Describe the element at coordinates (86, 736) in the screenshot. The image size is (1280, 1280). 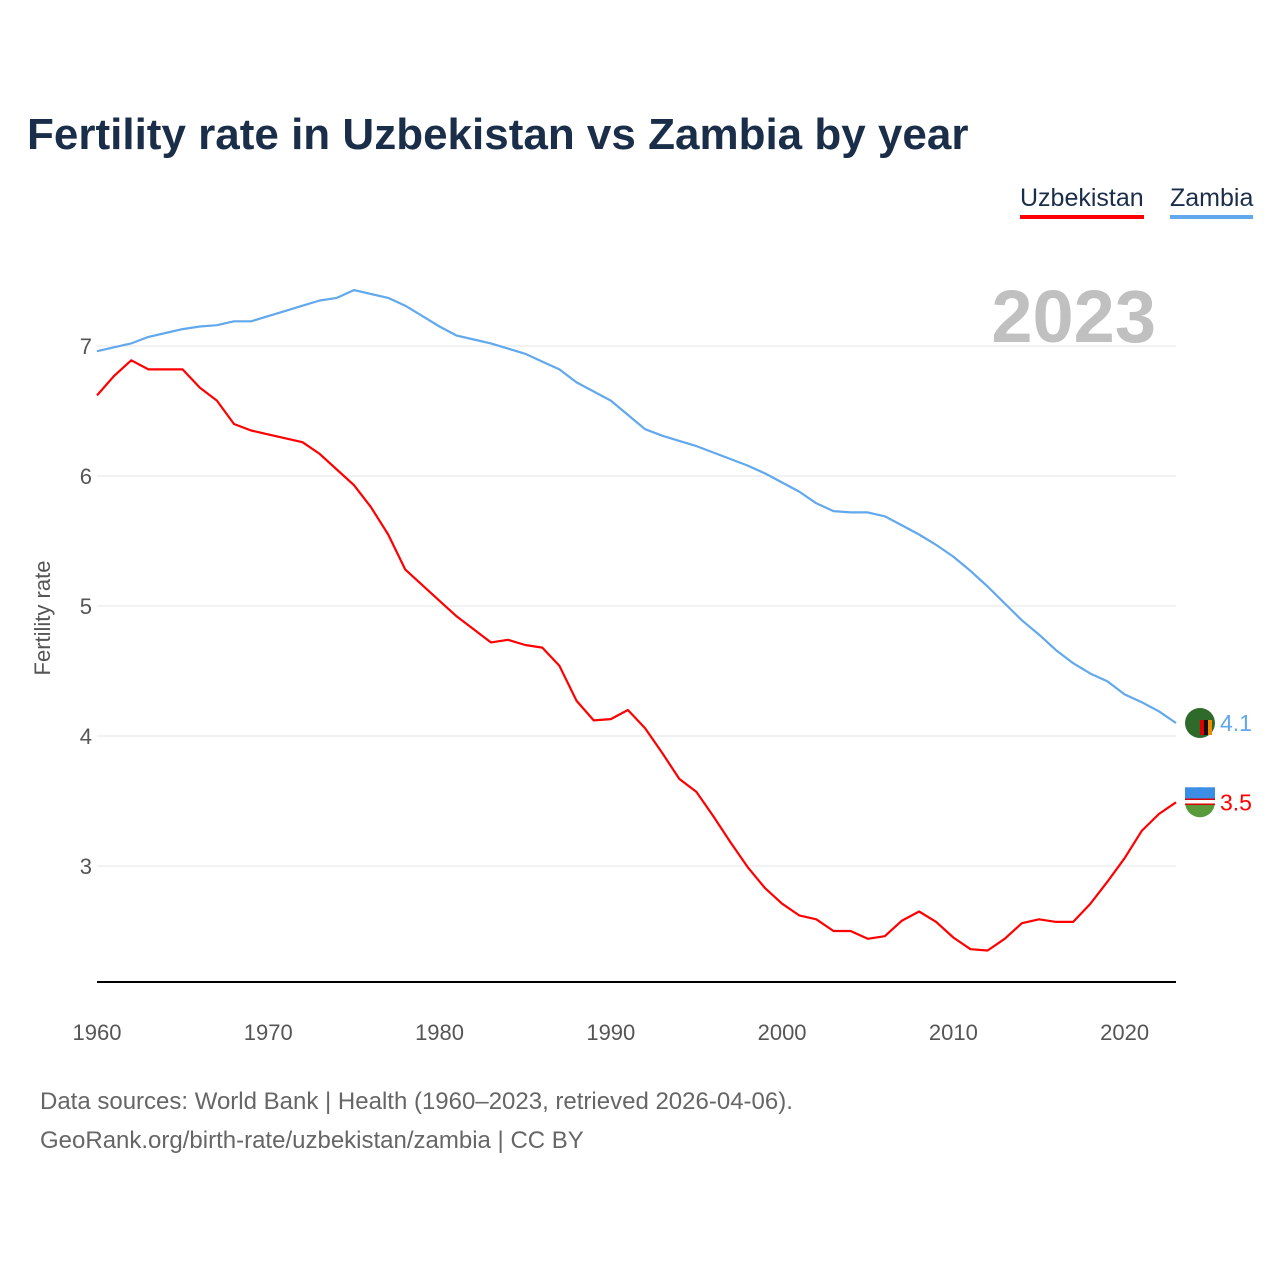
I see `y-tick-label: 4` at that location.